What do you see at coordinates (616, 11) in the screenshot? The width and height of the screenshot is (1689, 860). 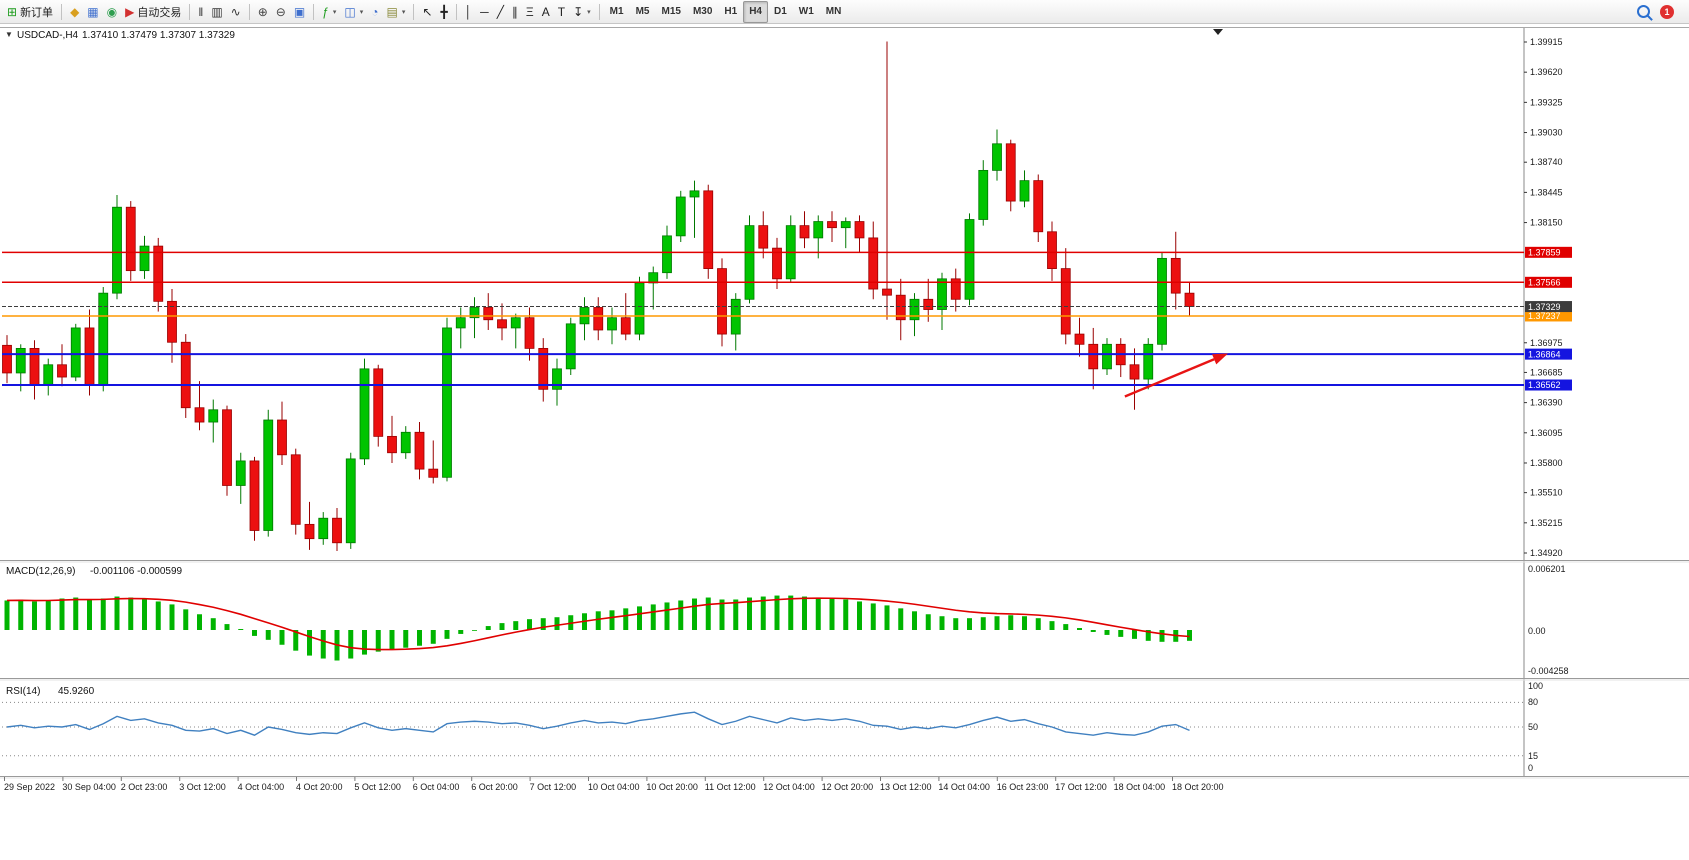 I see `timeframe-m1-button: M1` at bounding box center [616, 11].